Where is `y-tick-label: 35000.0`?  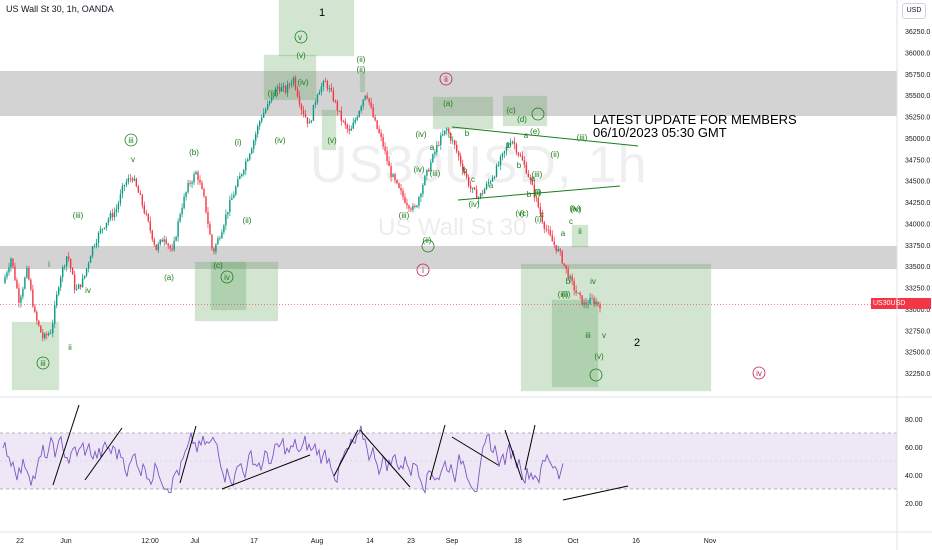 y-tick-label: 35000.0 is located at coordinates (917, 139).